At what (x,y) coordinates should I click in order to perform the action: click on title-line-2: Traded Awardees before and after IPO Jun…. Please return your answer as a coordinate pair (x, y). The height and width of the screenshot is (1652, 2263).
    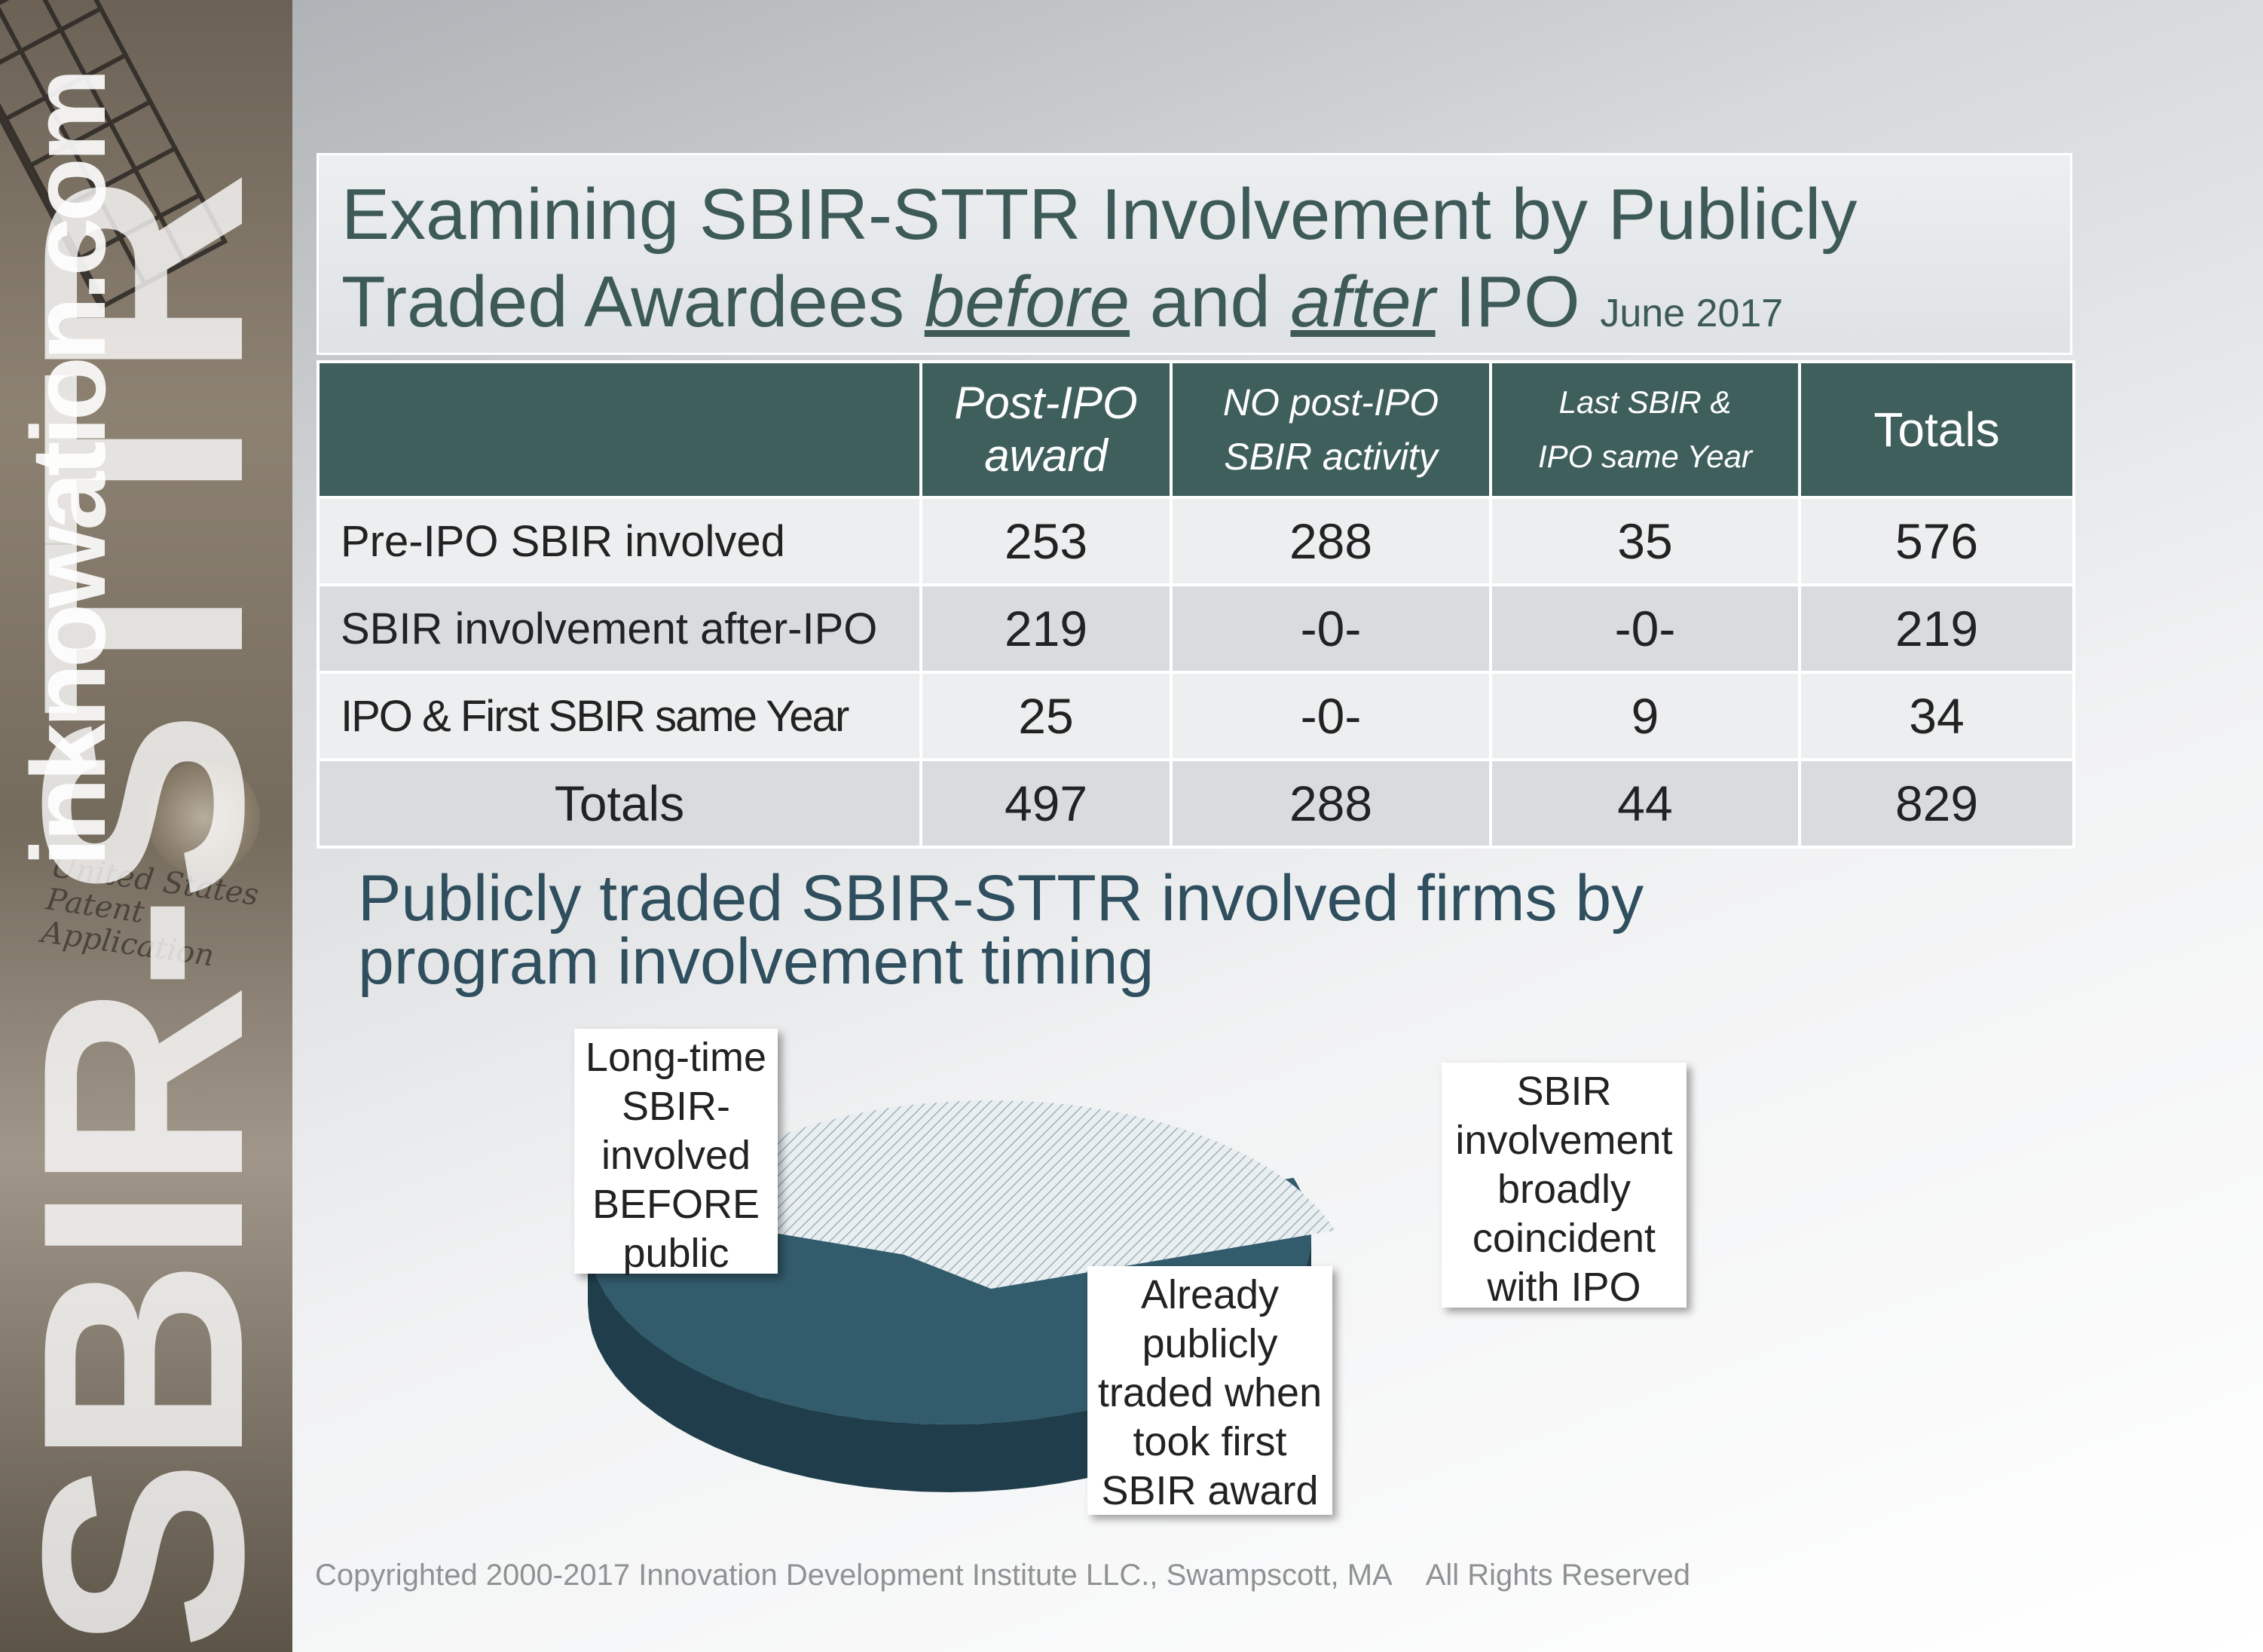
    Looking at the image, I should click on (1062, 303).